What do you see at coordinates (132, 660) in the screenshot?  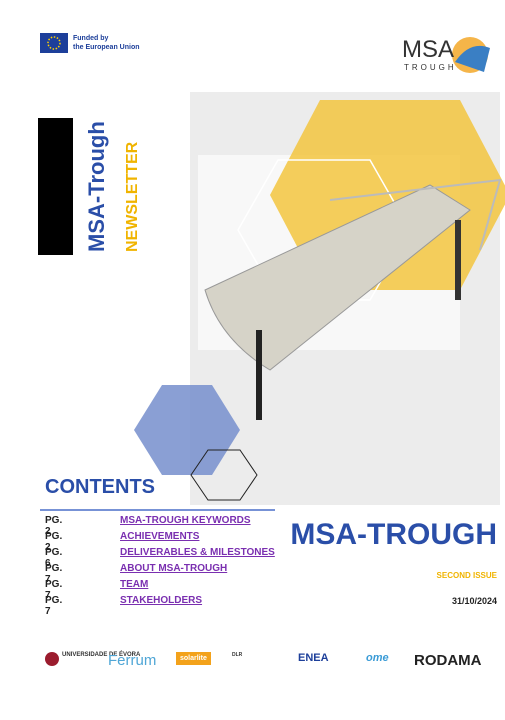 I see `partner-logo: Ferrum` at bounding box center [132, 660].